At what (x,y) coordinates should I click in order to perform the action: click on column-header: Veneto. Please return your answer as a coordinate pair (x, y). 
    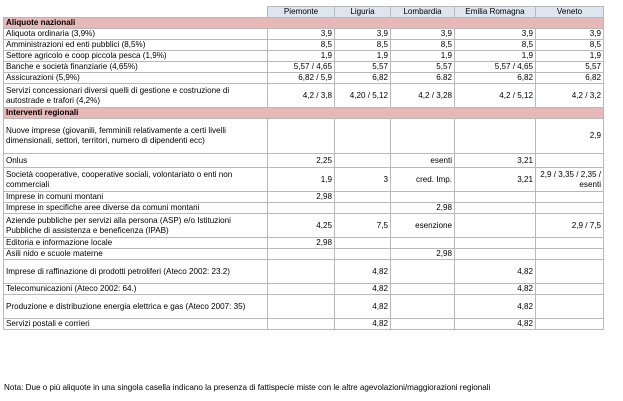
    Looking at the image, I should click on (569, 12).